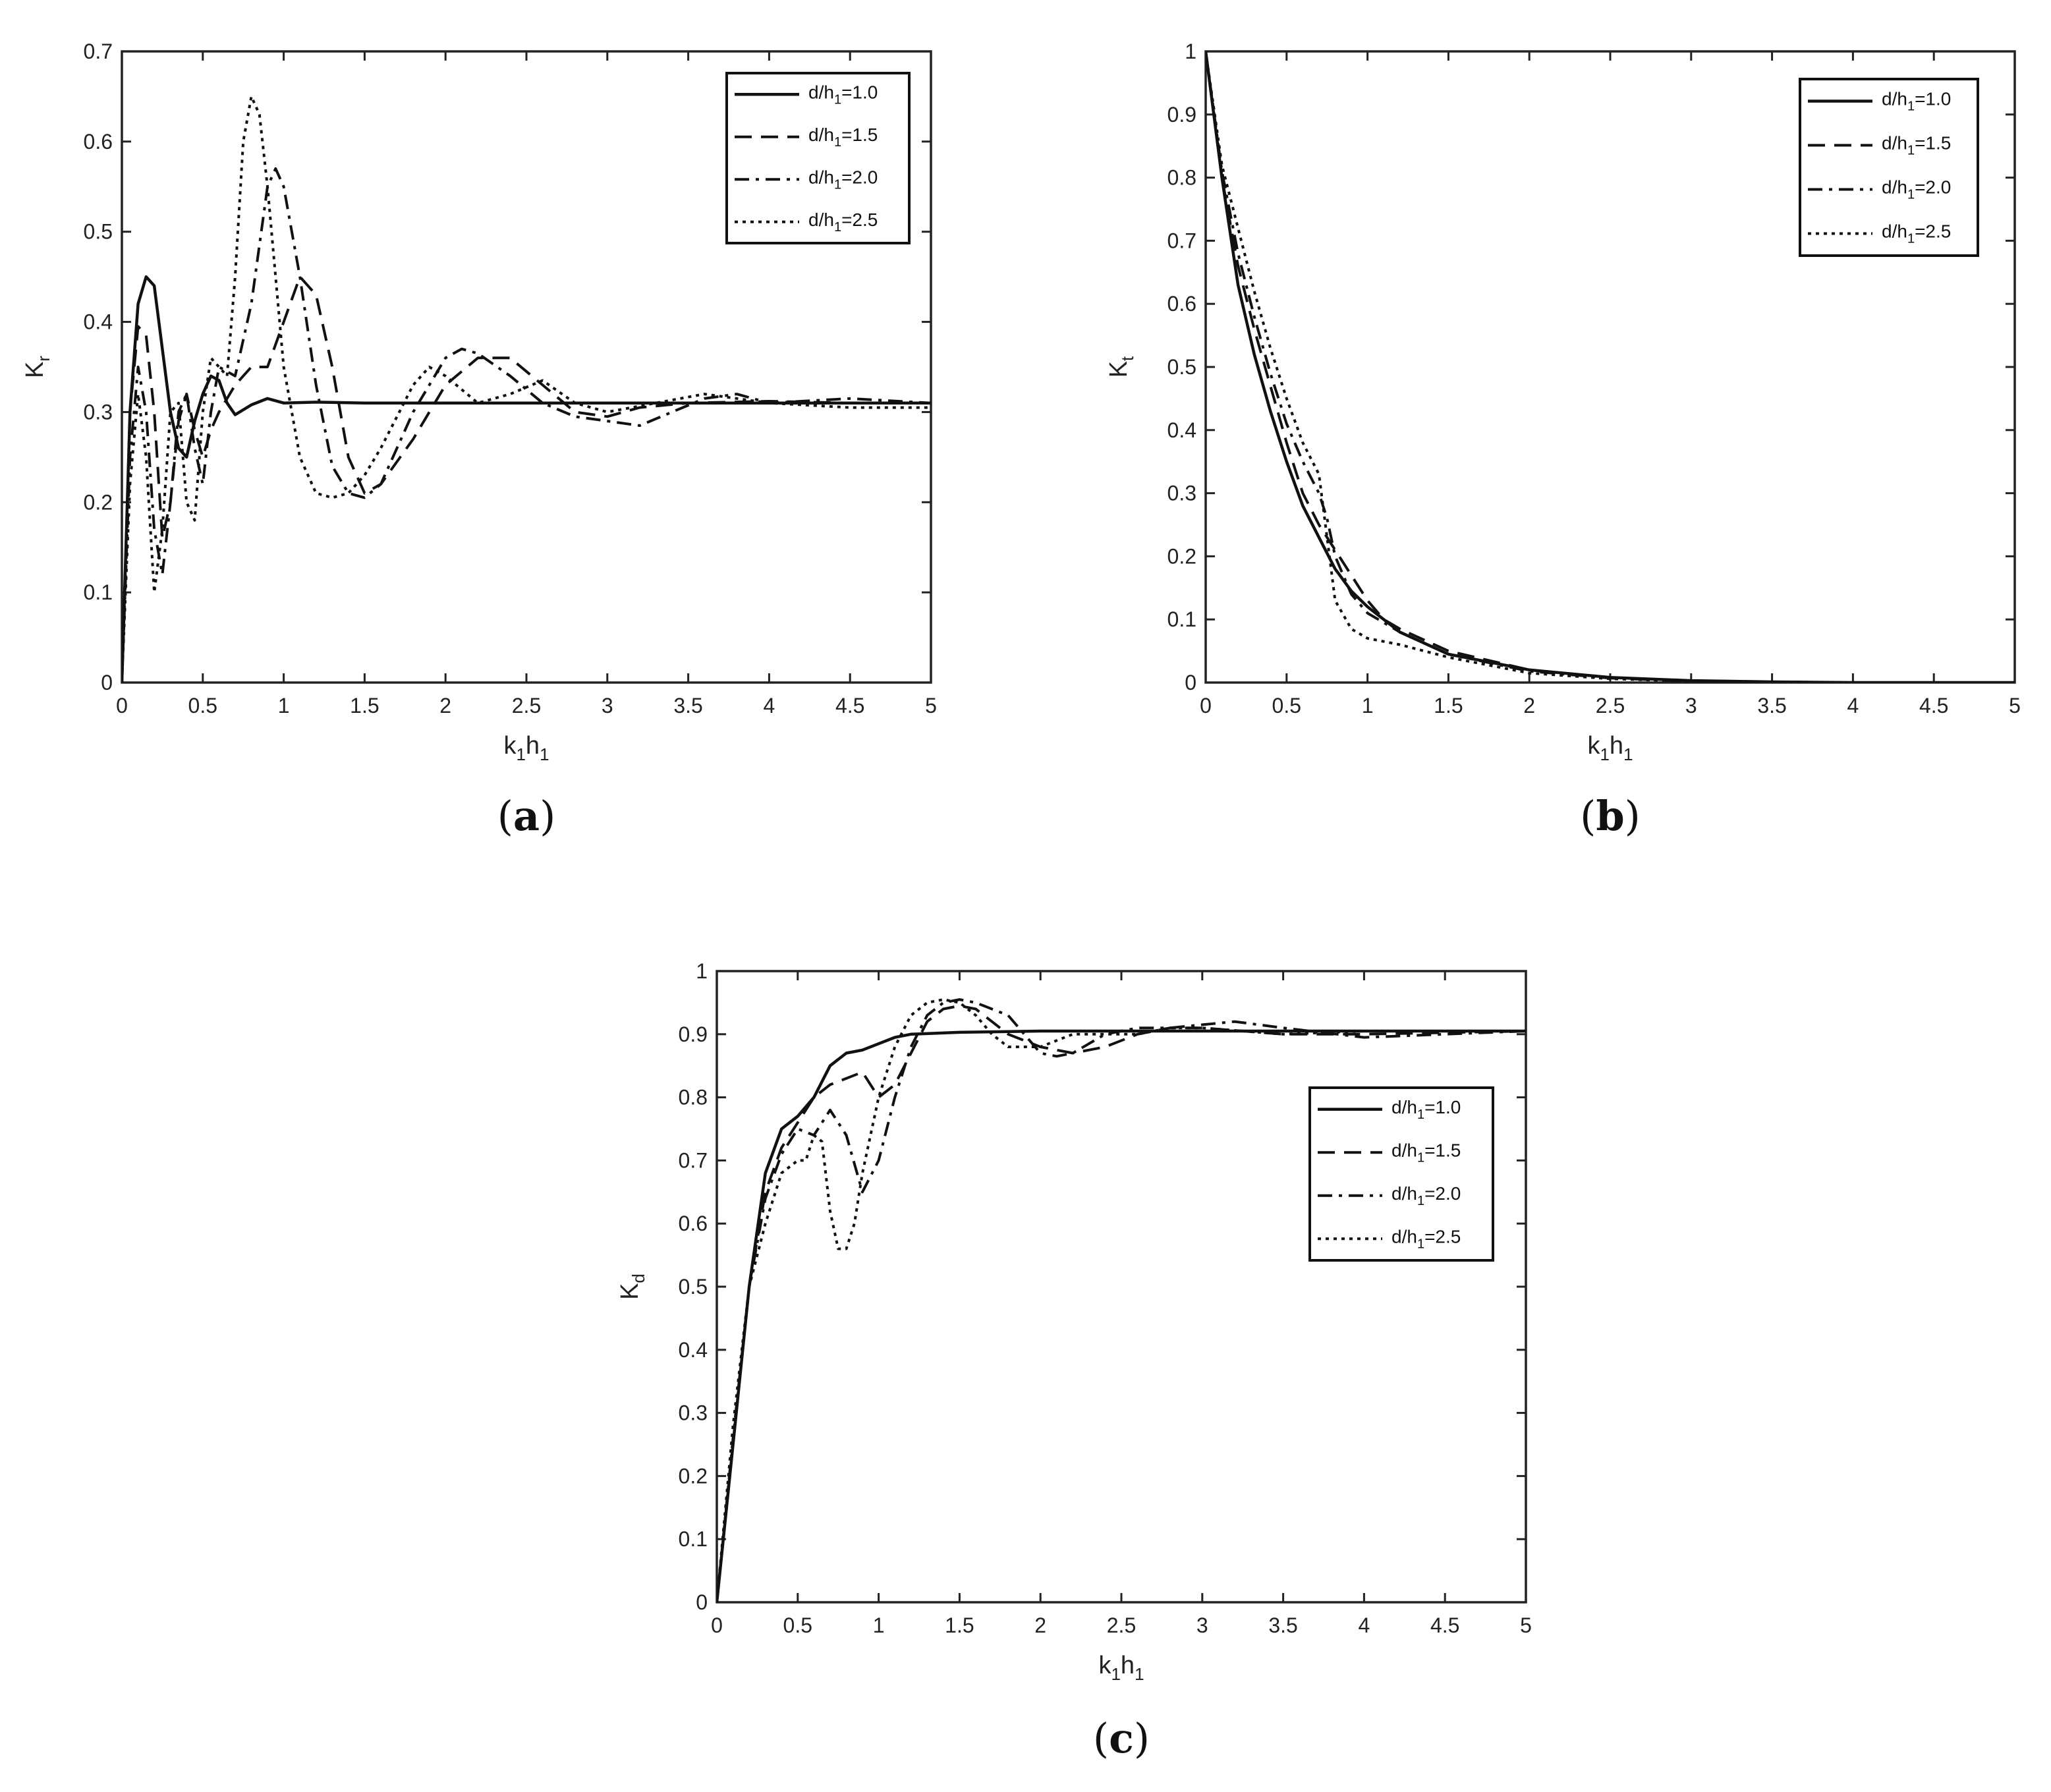  What do you see at coordinates (1121, 367) in the screenshot?
I see `y-axis-label: Kt` at bounding box center [1121, 367].